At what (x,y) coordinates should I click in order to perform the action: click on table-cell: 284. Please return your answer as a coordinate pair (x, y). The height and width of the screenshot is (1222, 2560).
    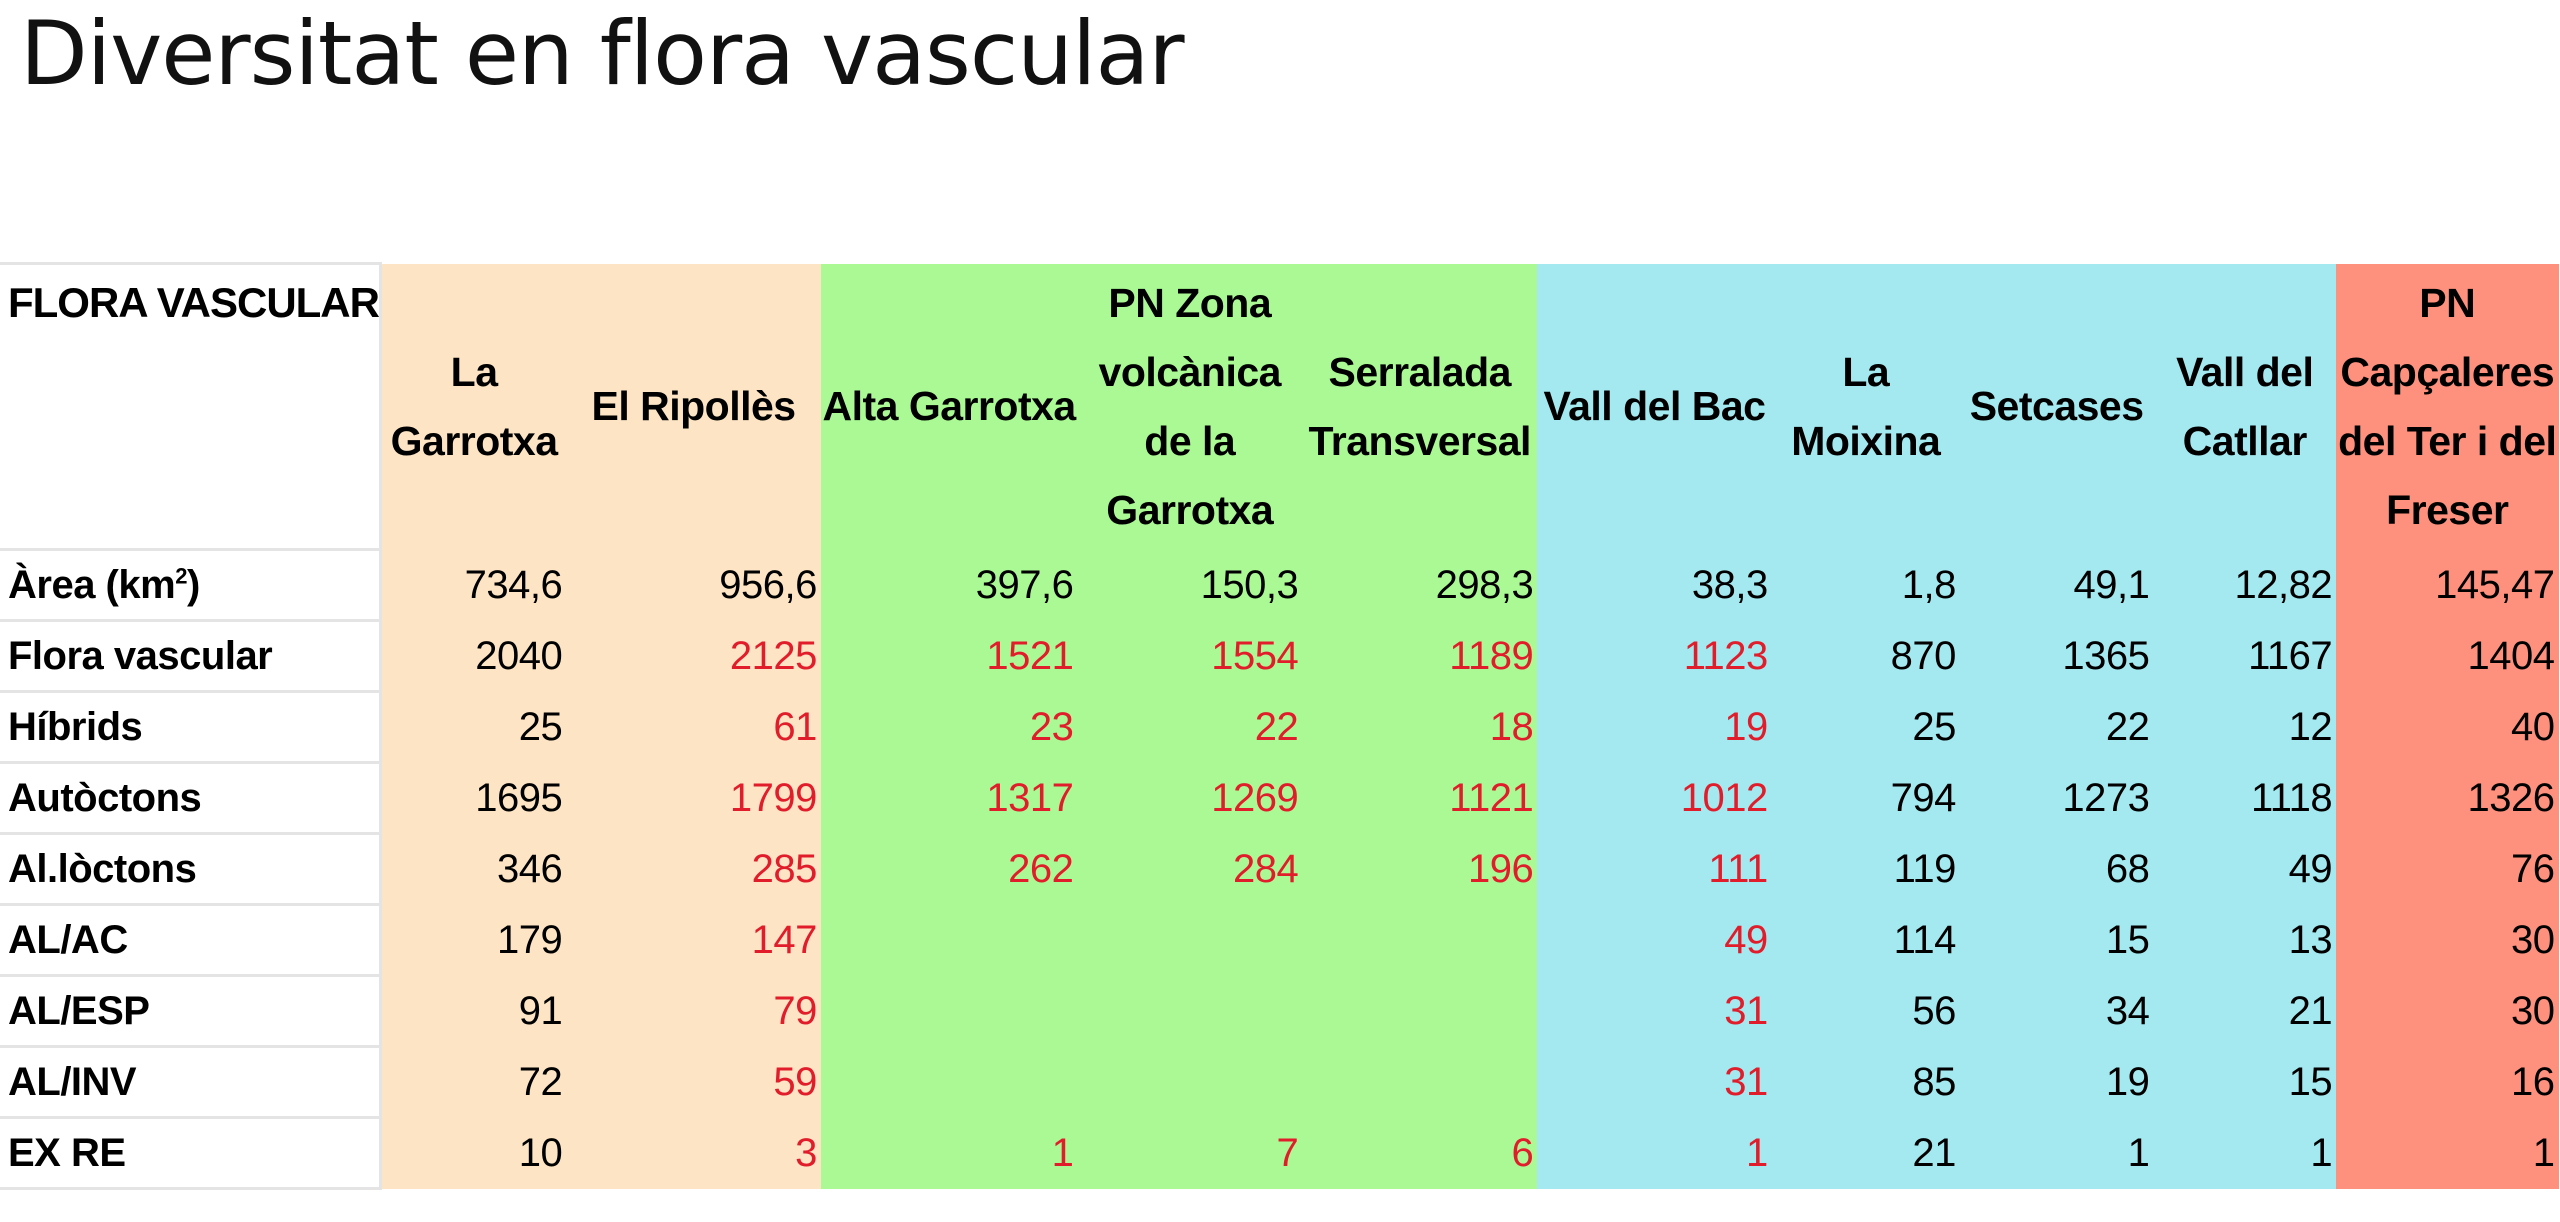
    Looking at the image, I should click on (1190, 869).